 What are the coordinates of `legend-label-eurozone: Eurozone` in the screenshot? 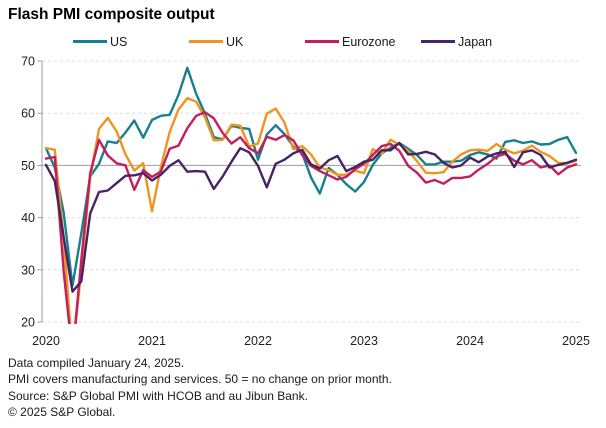 It's located at (369, 41).